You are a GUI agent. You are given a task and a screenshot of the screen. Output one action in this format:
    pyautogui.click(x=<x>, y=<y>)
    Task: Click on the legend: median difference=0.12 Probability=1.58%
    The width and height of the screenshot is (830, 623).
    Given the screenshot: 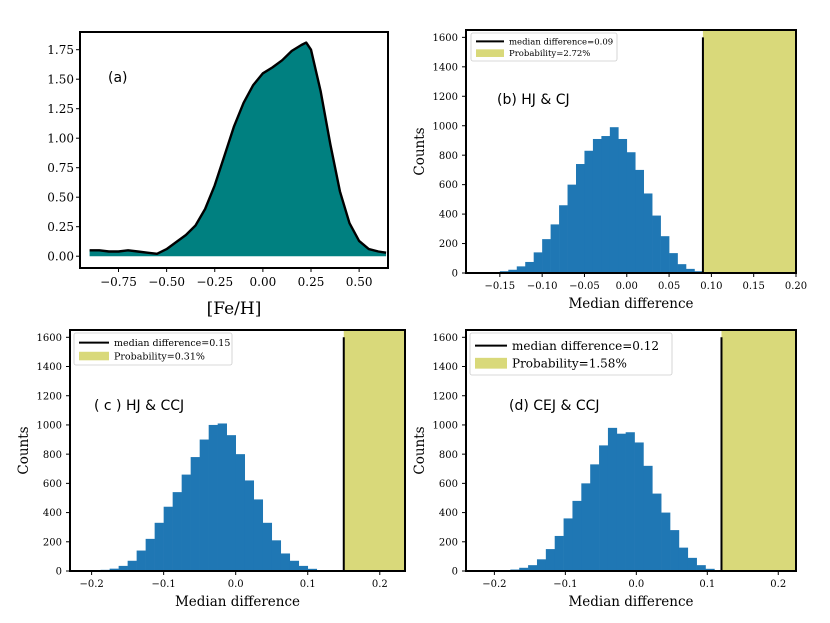 What is the action you would take?
    pyautogui.click(x=571, y=354)
    